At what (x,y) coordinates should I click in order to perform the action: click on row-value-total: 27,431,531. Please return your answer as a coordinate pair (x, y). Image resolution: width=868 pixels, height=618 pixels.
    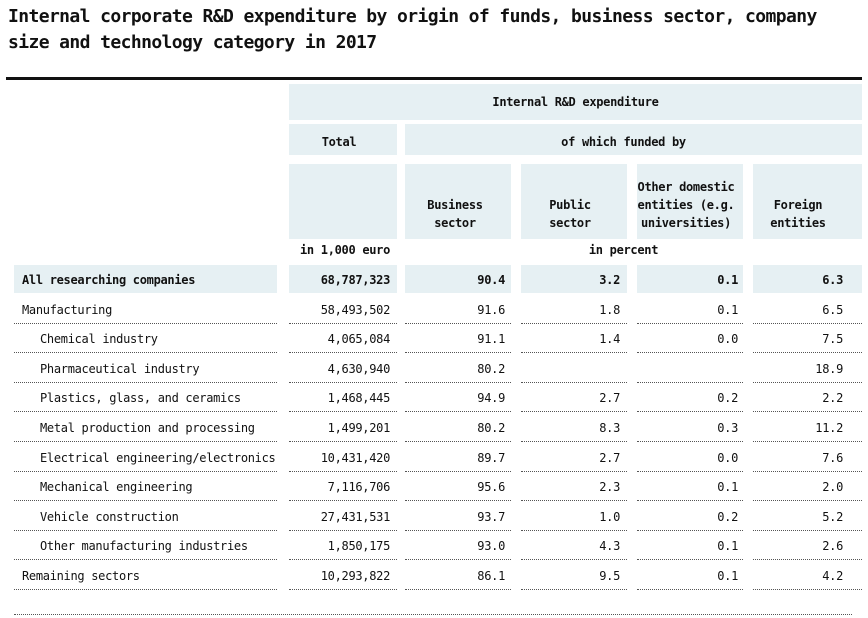
    Looking at the image, I should click on (355, 516).